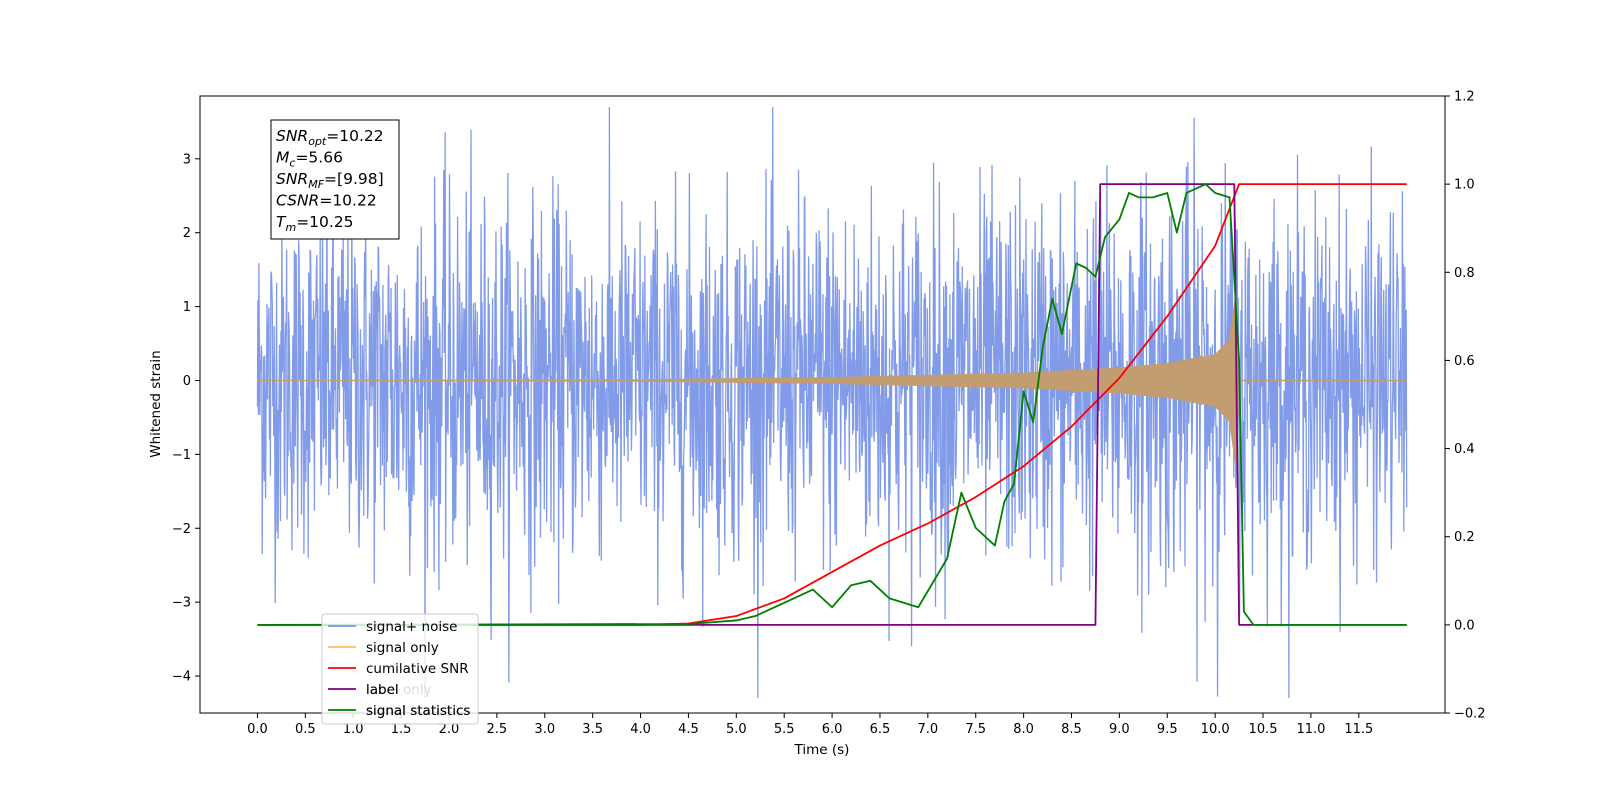  I want to click on x-tick-label: 3.5, so click(592, 729).